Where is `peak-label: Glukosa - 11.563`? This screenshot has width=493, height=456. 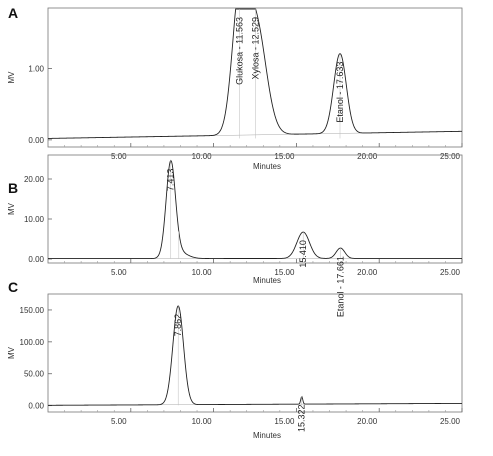
peak-label: Glukosa - 11.563 is located at coordinates (239, 51).